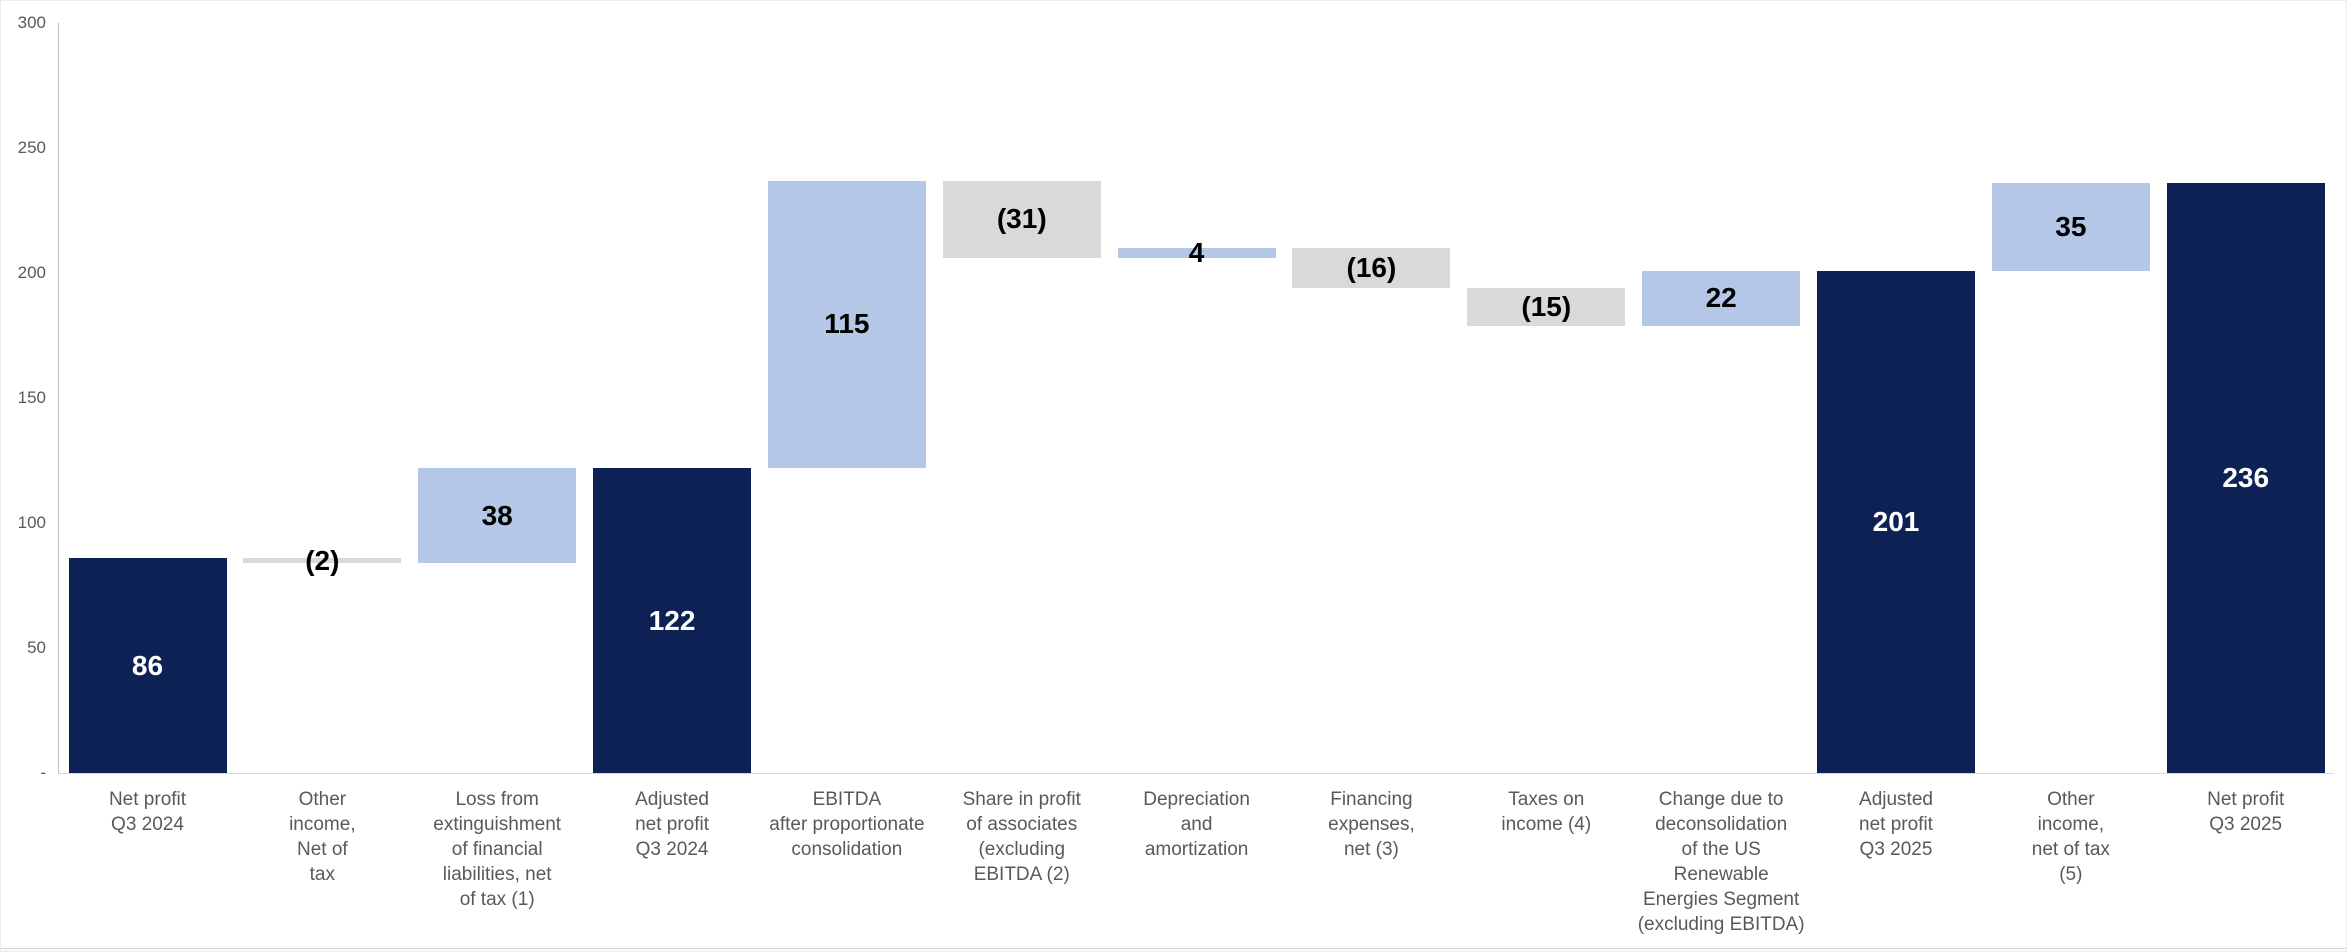 The image size is (2347, 952). I want to click on waterfall-bar-4: 122, so click(672, 620).